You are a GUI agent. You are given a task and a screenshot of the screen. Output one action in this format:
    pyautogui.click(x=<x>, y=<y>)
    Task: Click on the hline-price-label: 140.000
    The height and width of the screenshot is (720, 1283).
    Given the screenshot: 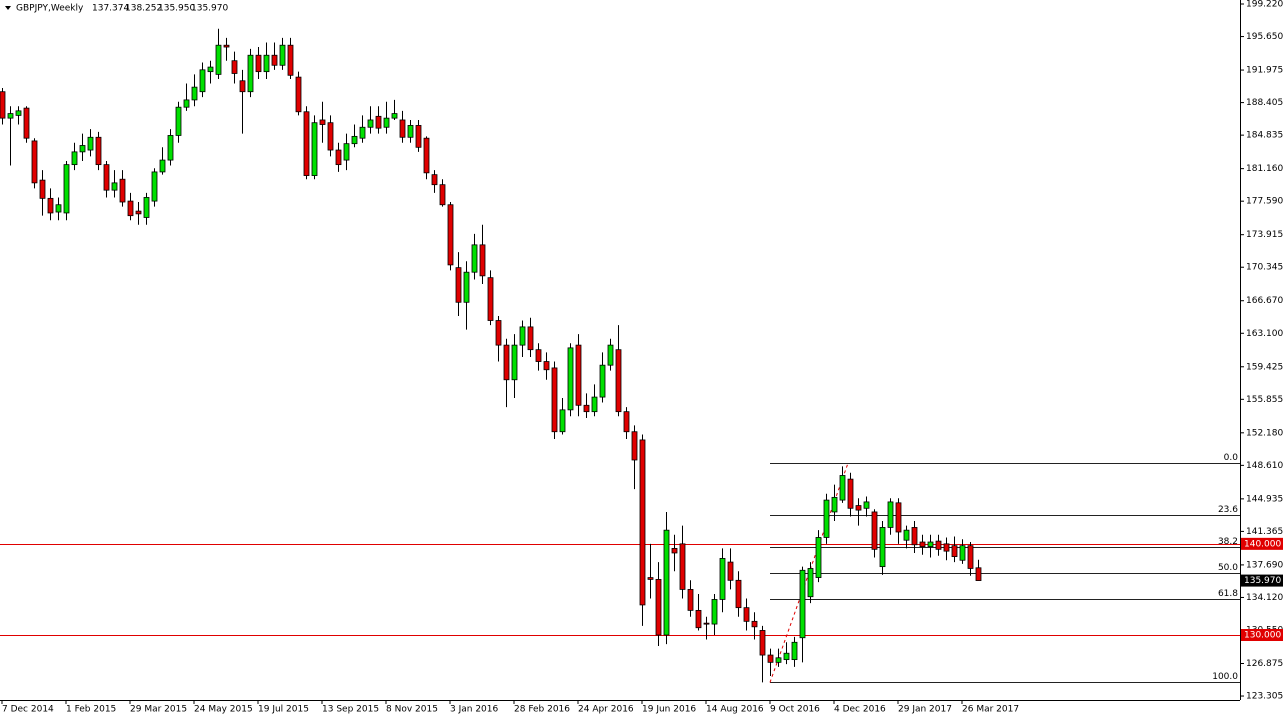 What is the action you would take?
    pyautogui.click(x=1262, y=544)
    